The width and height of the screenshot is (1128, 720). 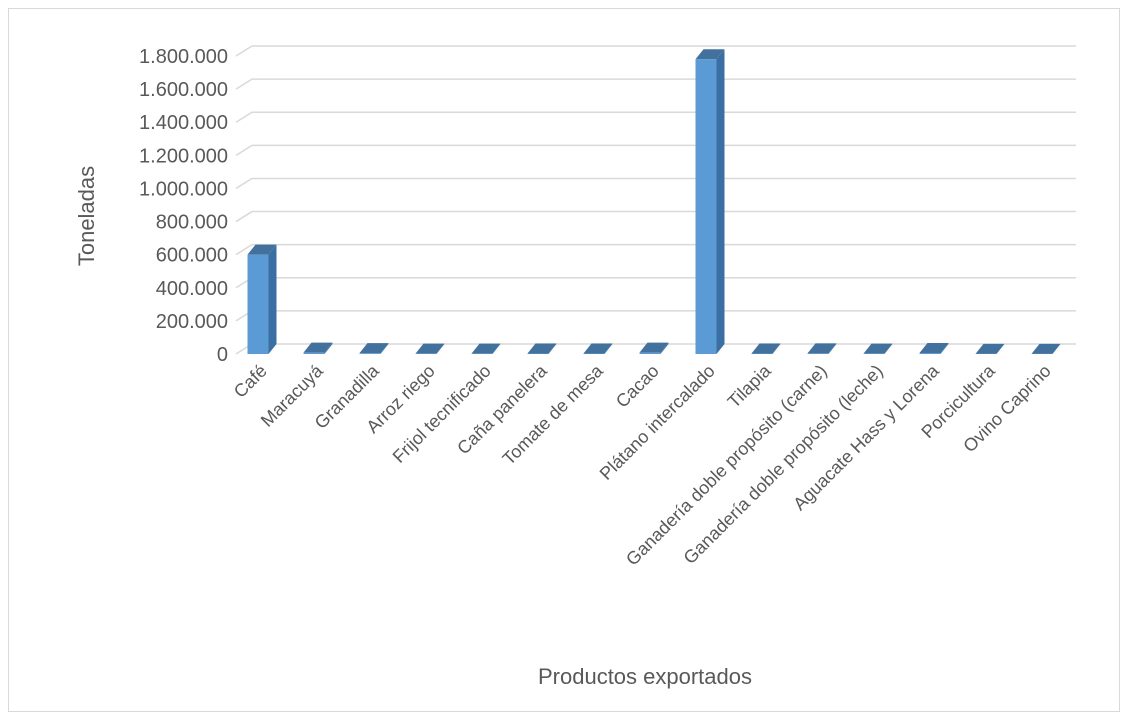 What do you see at coordinates (183, 90) in the screenshot?
I see `y-tick-label: 1.600.000` at bounding box center [183, 90].